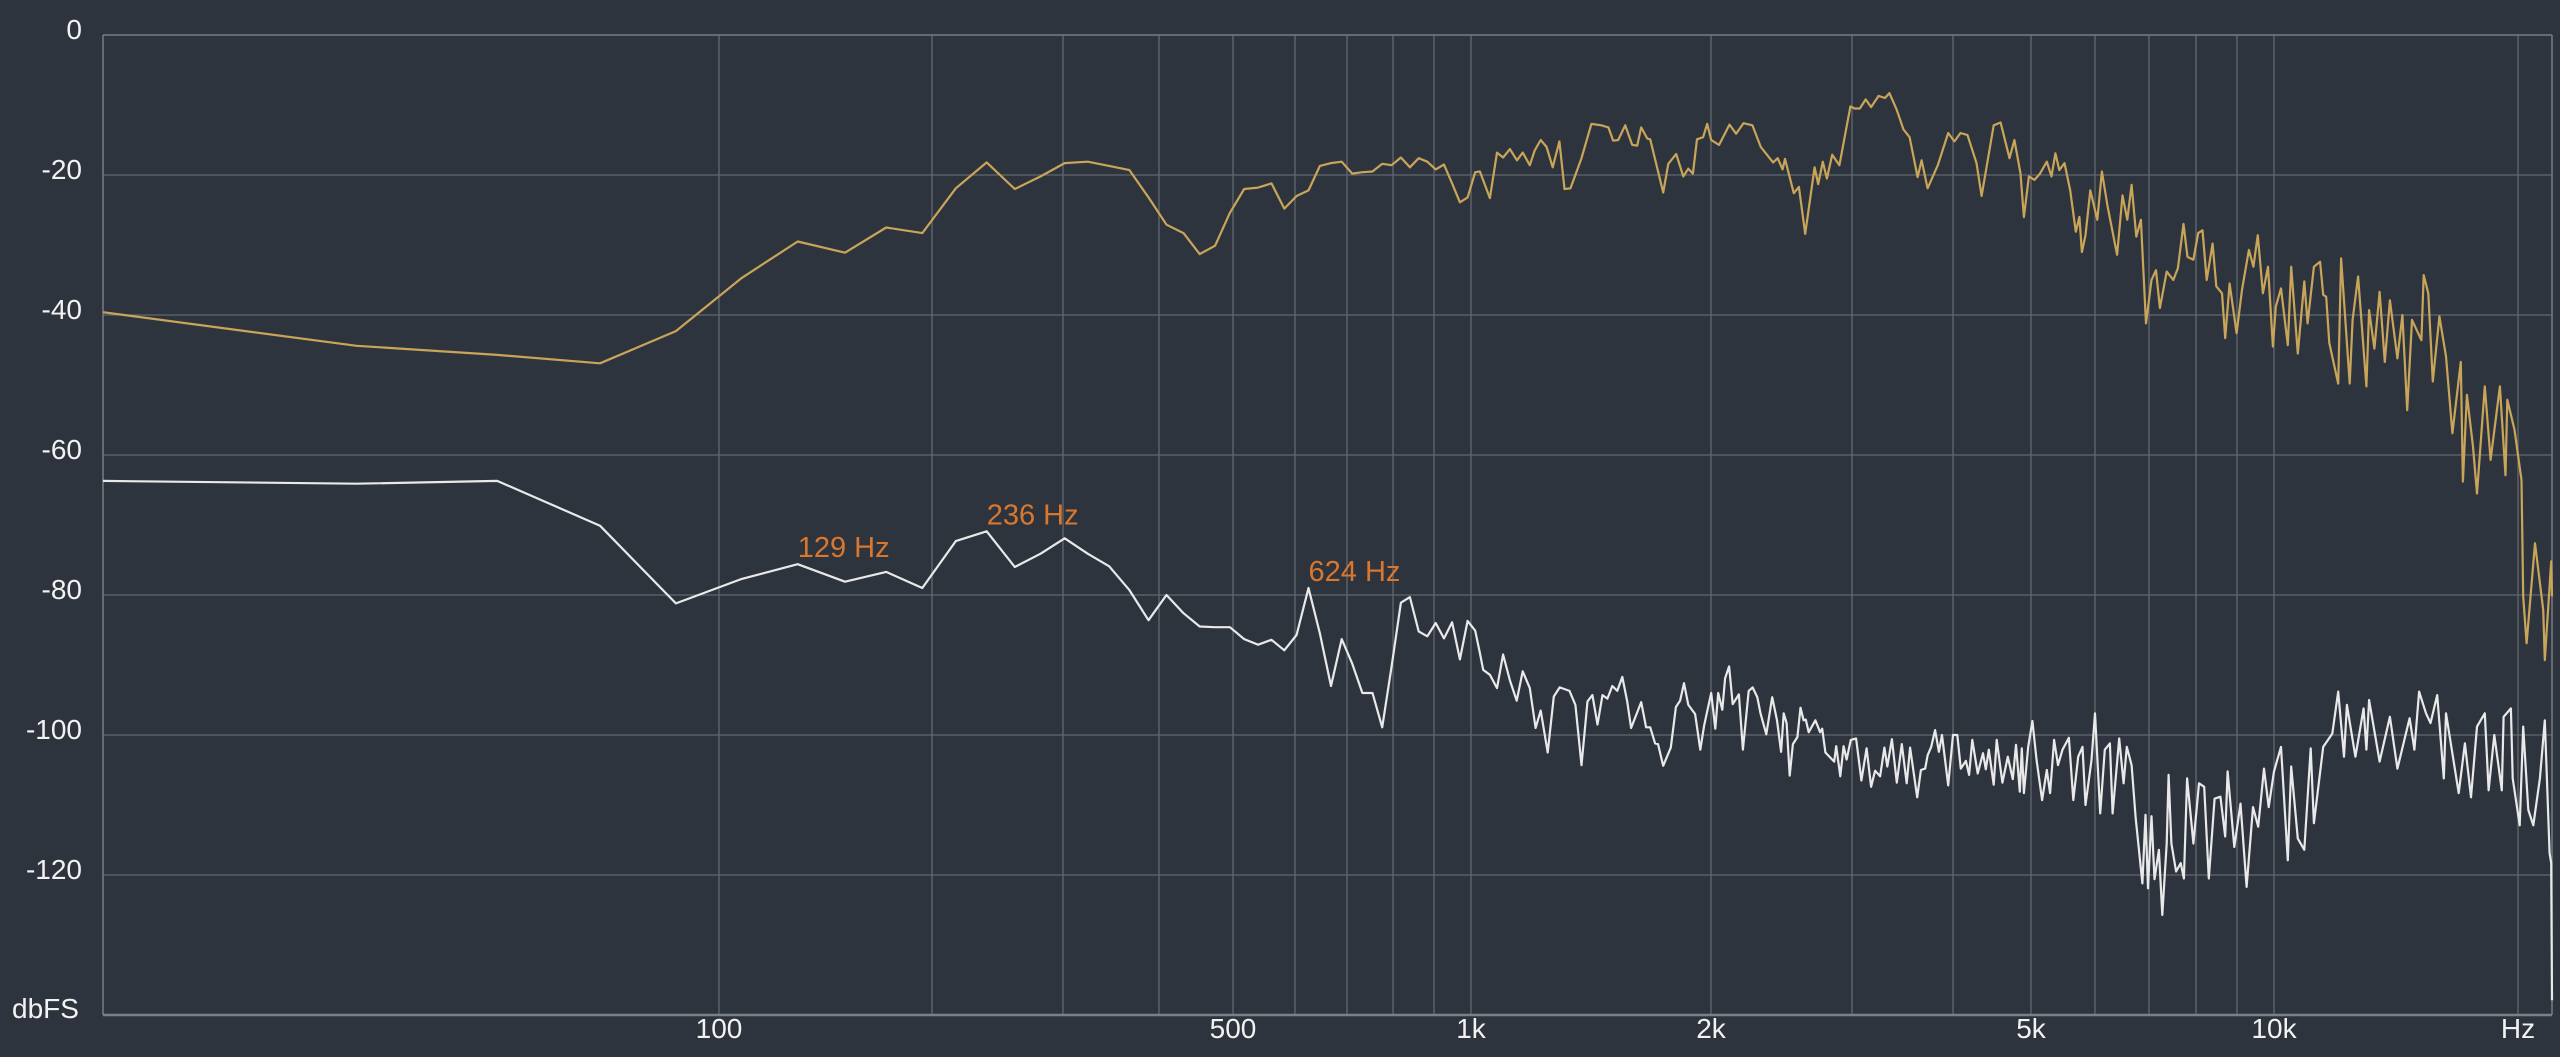 Image resolution: width=2560 pixels, height=1057 pixels. Describe the element at coordinates (54, 869) in the screenshot. I see `y-tick-label: -120` at that location.